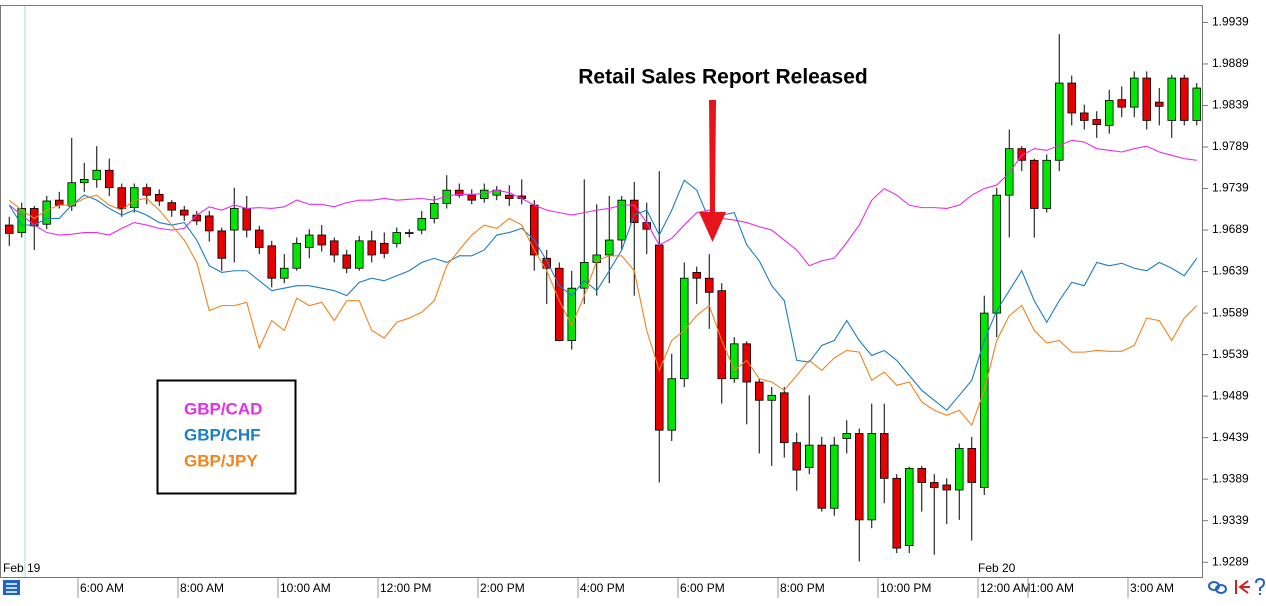 This screenshot has width=1266, height=606. I want to click on x-tick-label: 4:00 PM, so click(602, 588).